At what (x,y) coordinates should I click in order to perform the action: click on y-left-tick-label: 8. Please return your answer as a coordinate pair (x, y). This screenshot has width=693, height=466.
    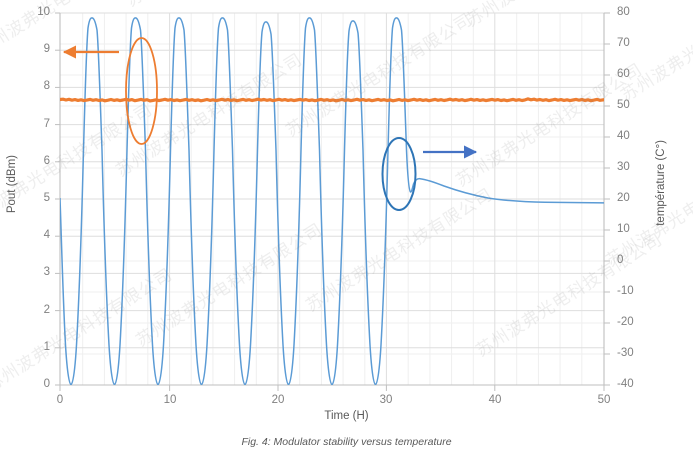
    Looking at the image, I should click on (46, 86).